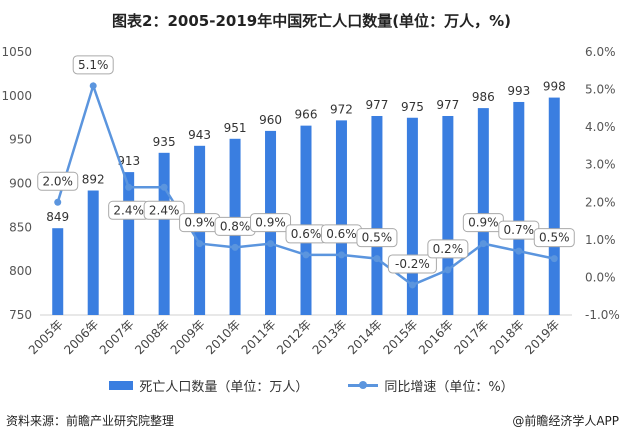 This screenshot has width=623, height=443. What do you see at coordinates (20, 271) in the screenshot?
I see `left-tick-label: 800` at bounding box center [20, 271].